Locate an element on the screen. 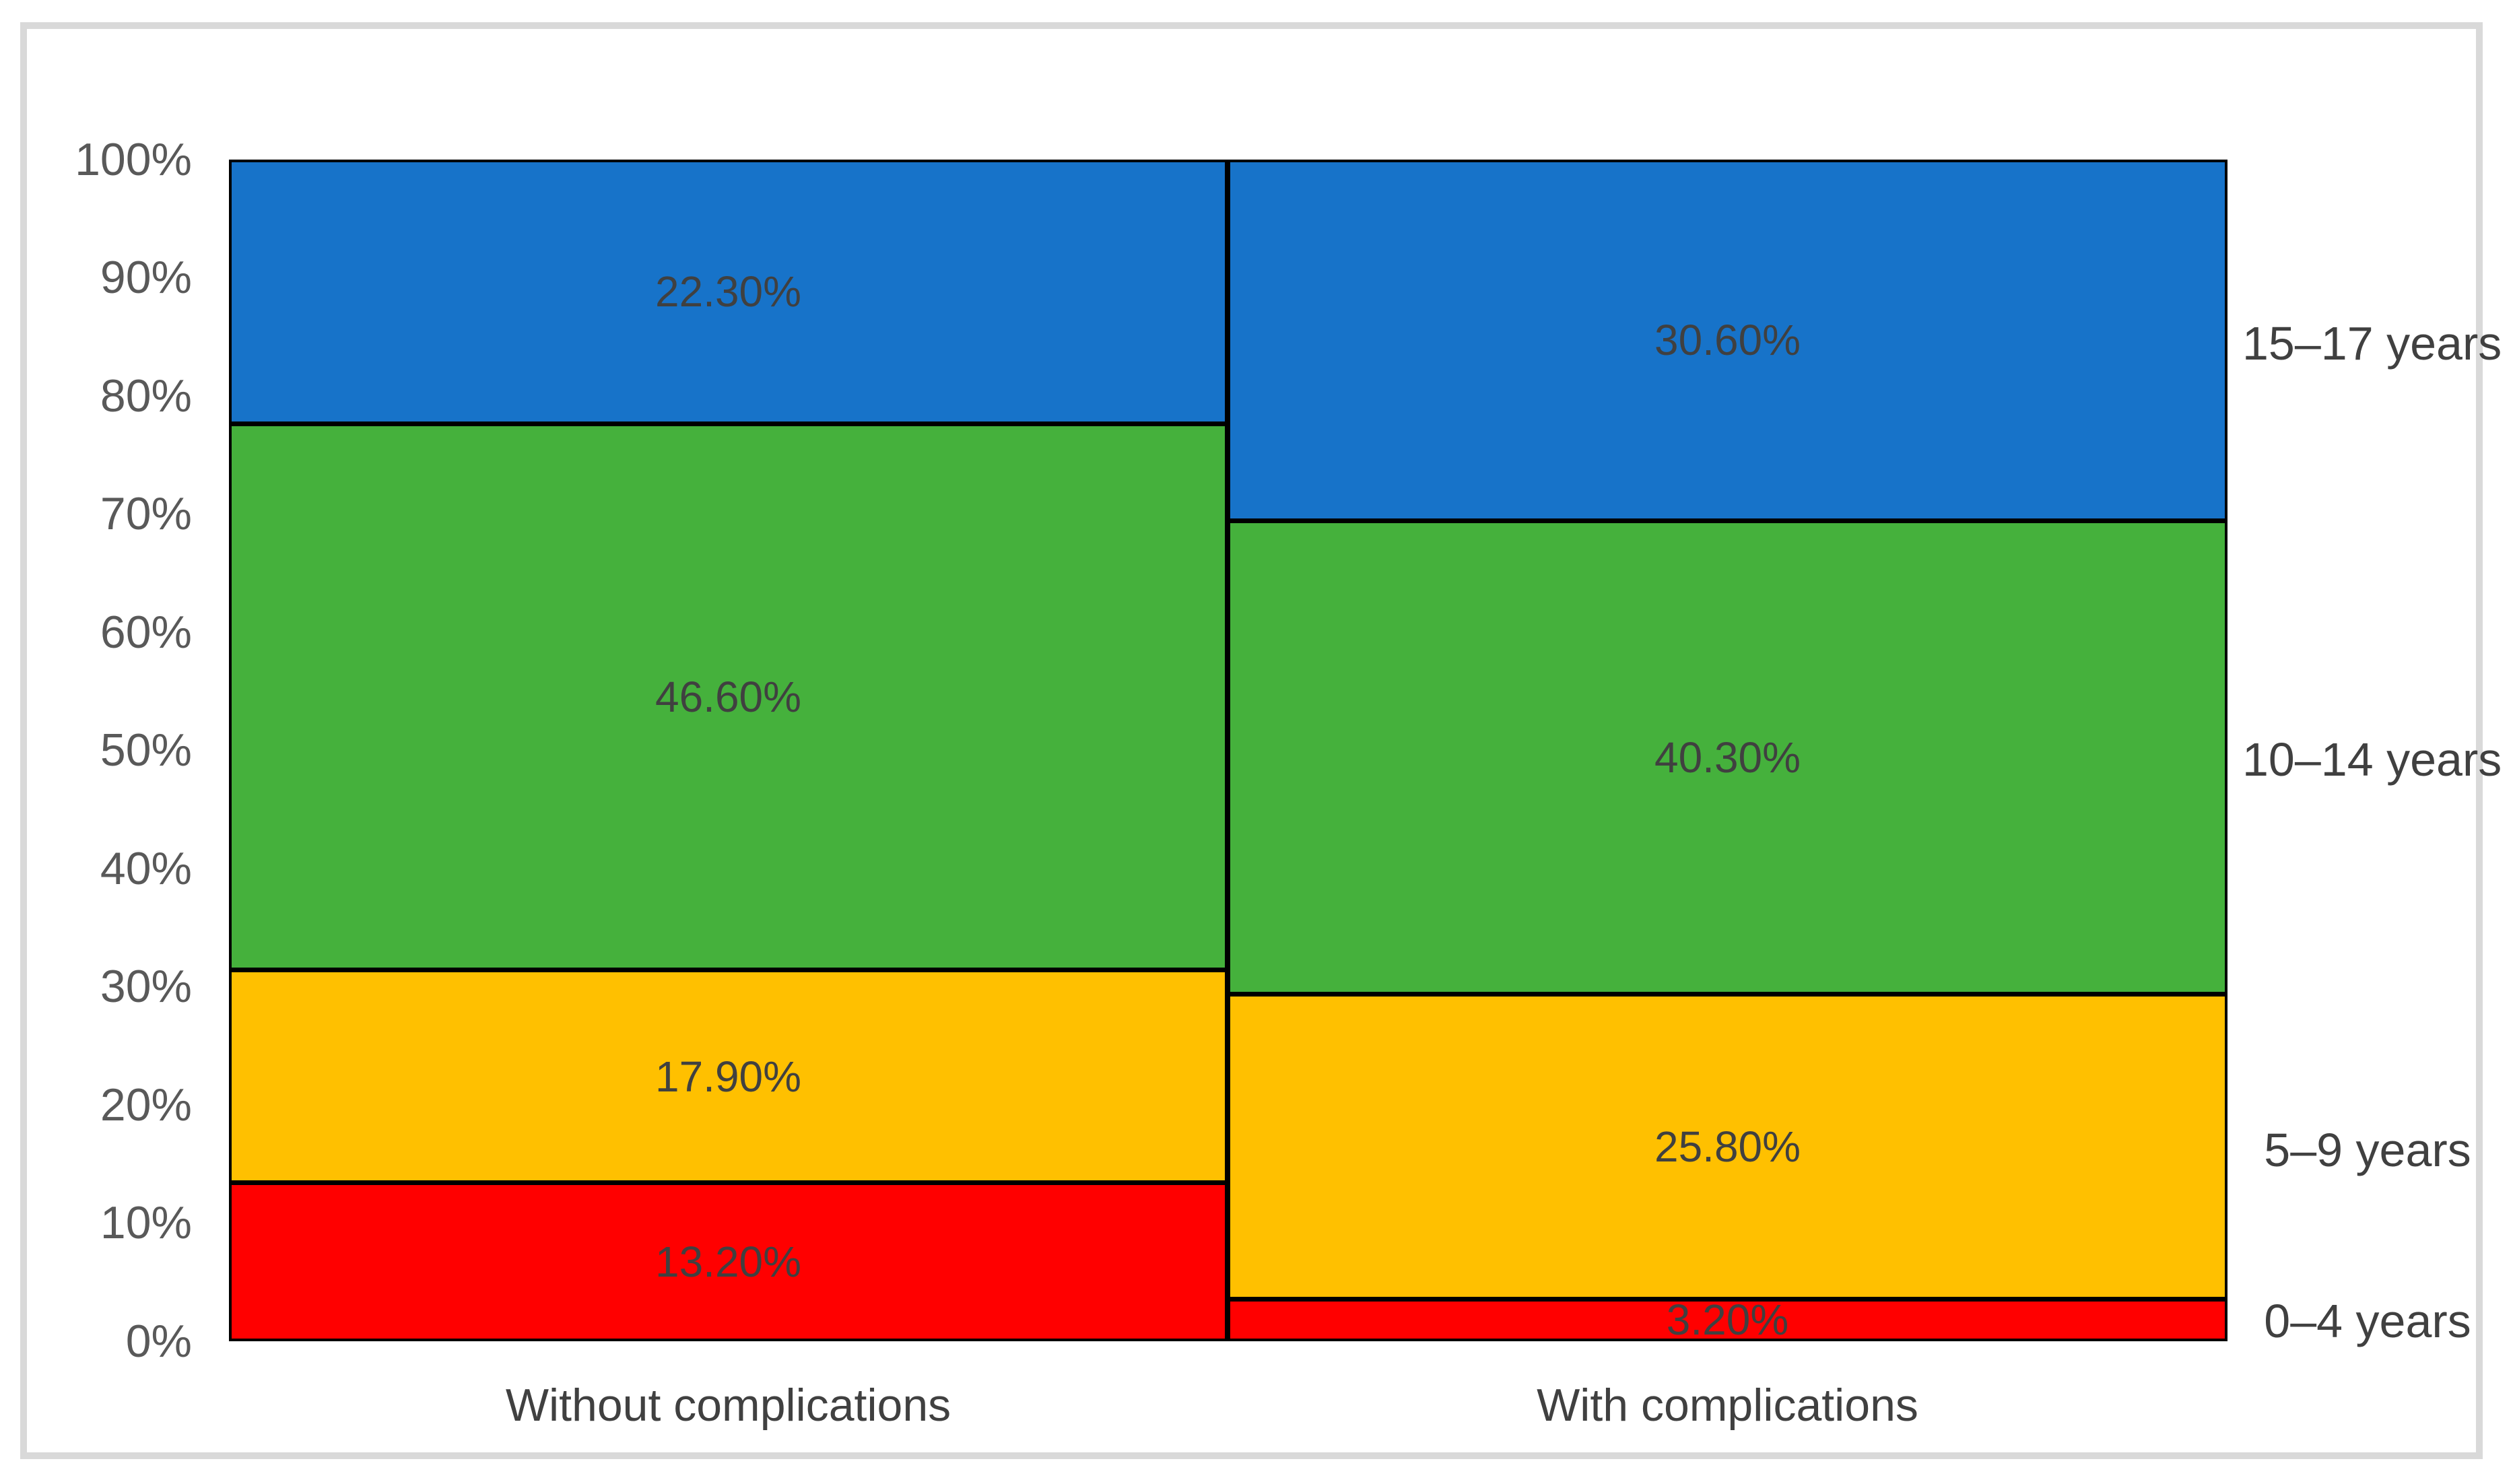 Image resolution: width=2513 pixels, height=1484 pixels. y-tick-30: 30% is located at coordinates (146, 986).